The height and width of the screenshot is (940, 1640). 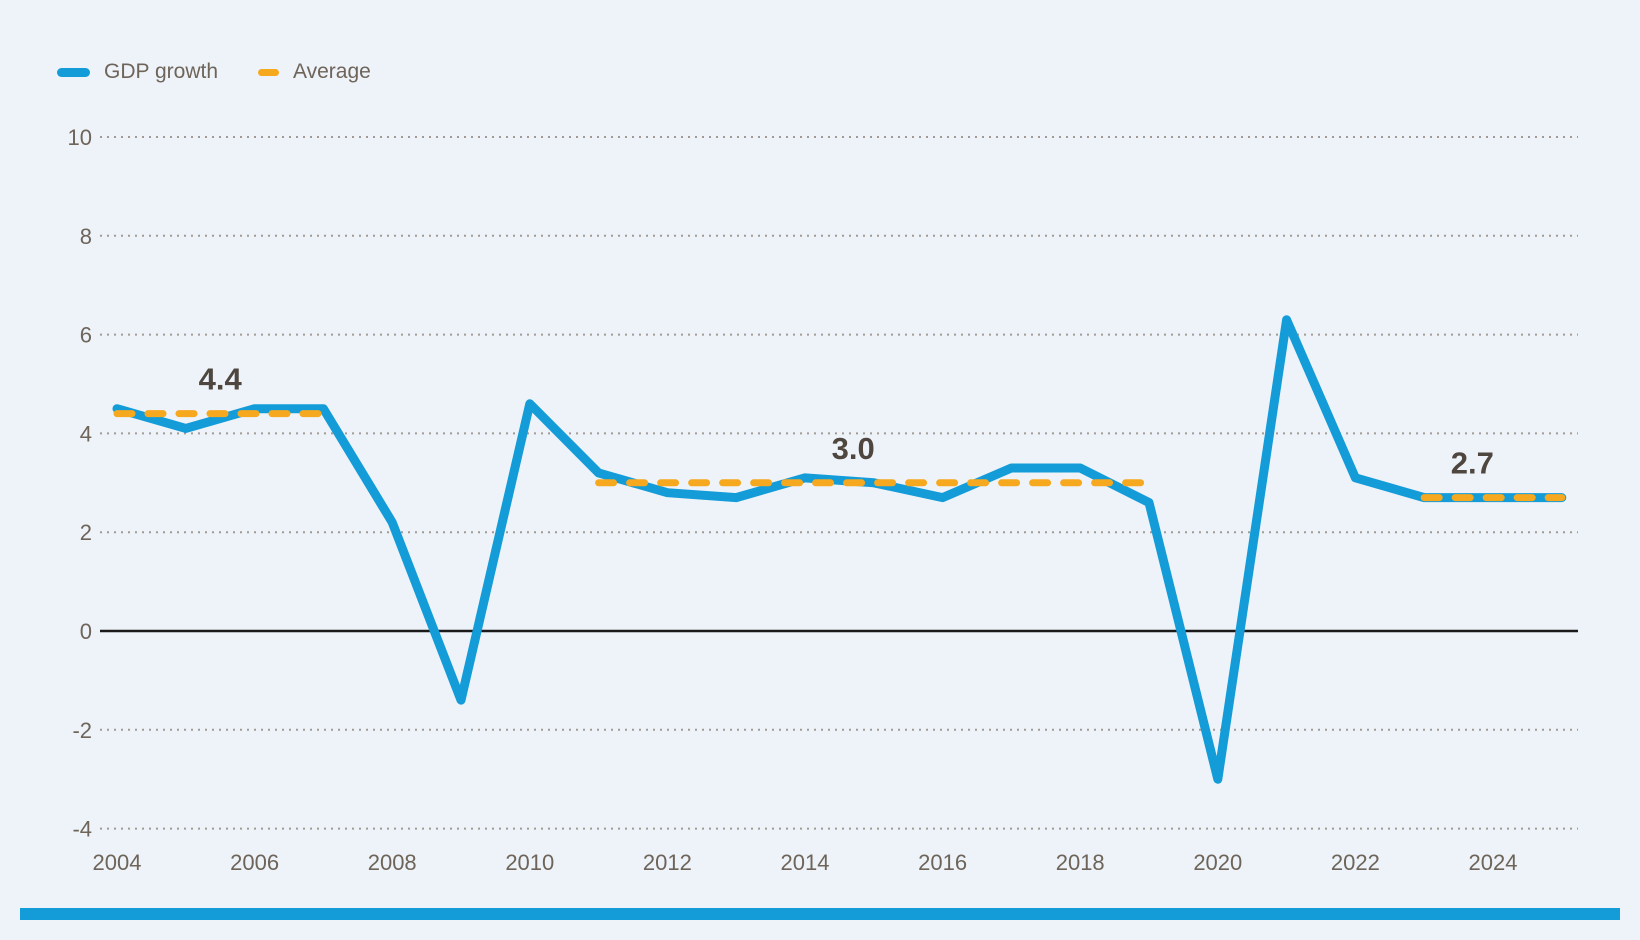 What do you see at coordinates (82, 829) in the screenshot?
I see `y-tick-label: -4` at bounding box center [82, 829].